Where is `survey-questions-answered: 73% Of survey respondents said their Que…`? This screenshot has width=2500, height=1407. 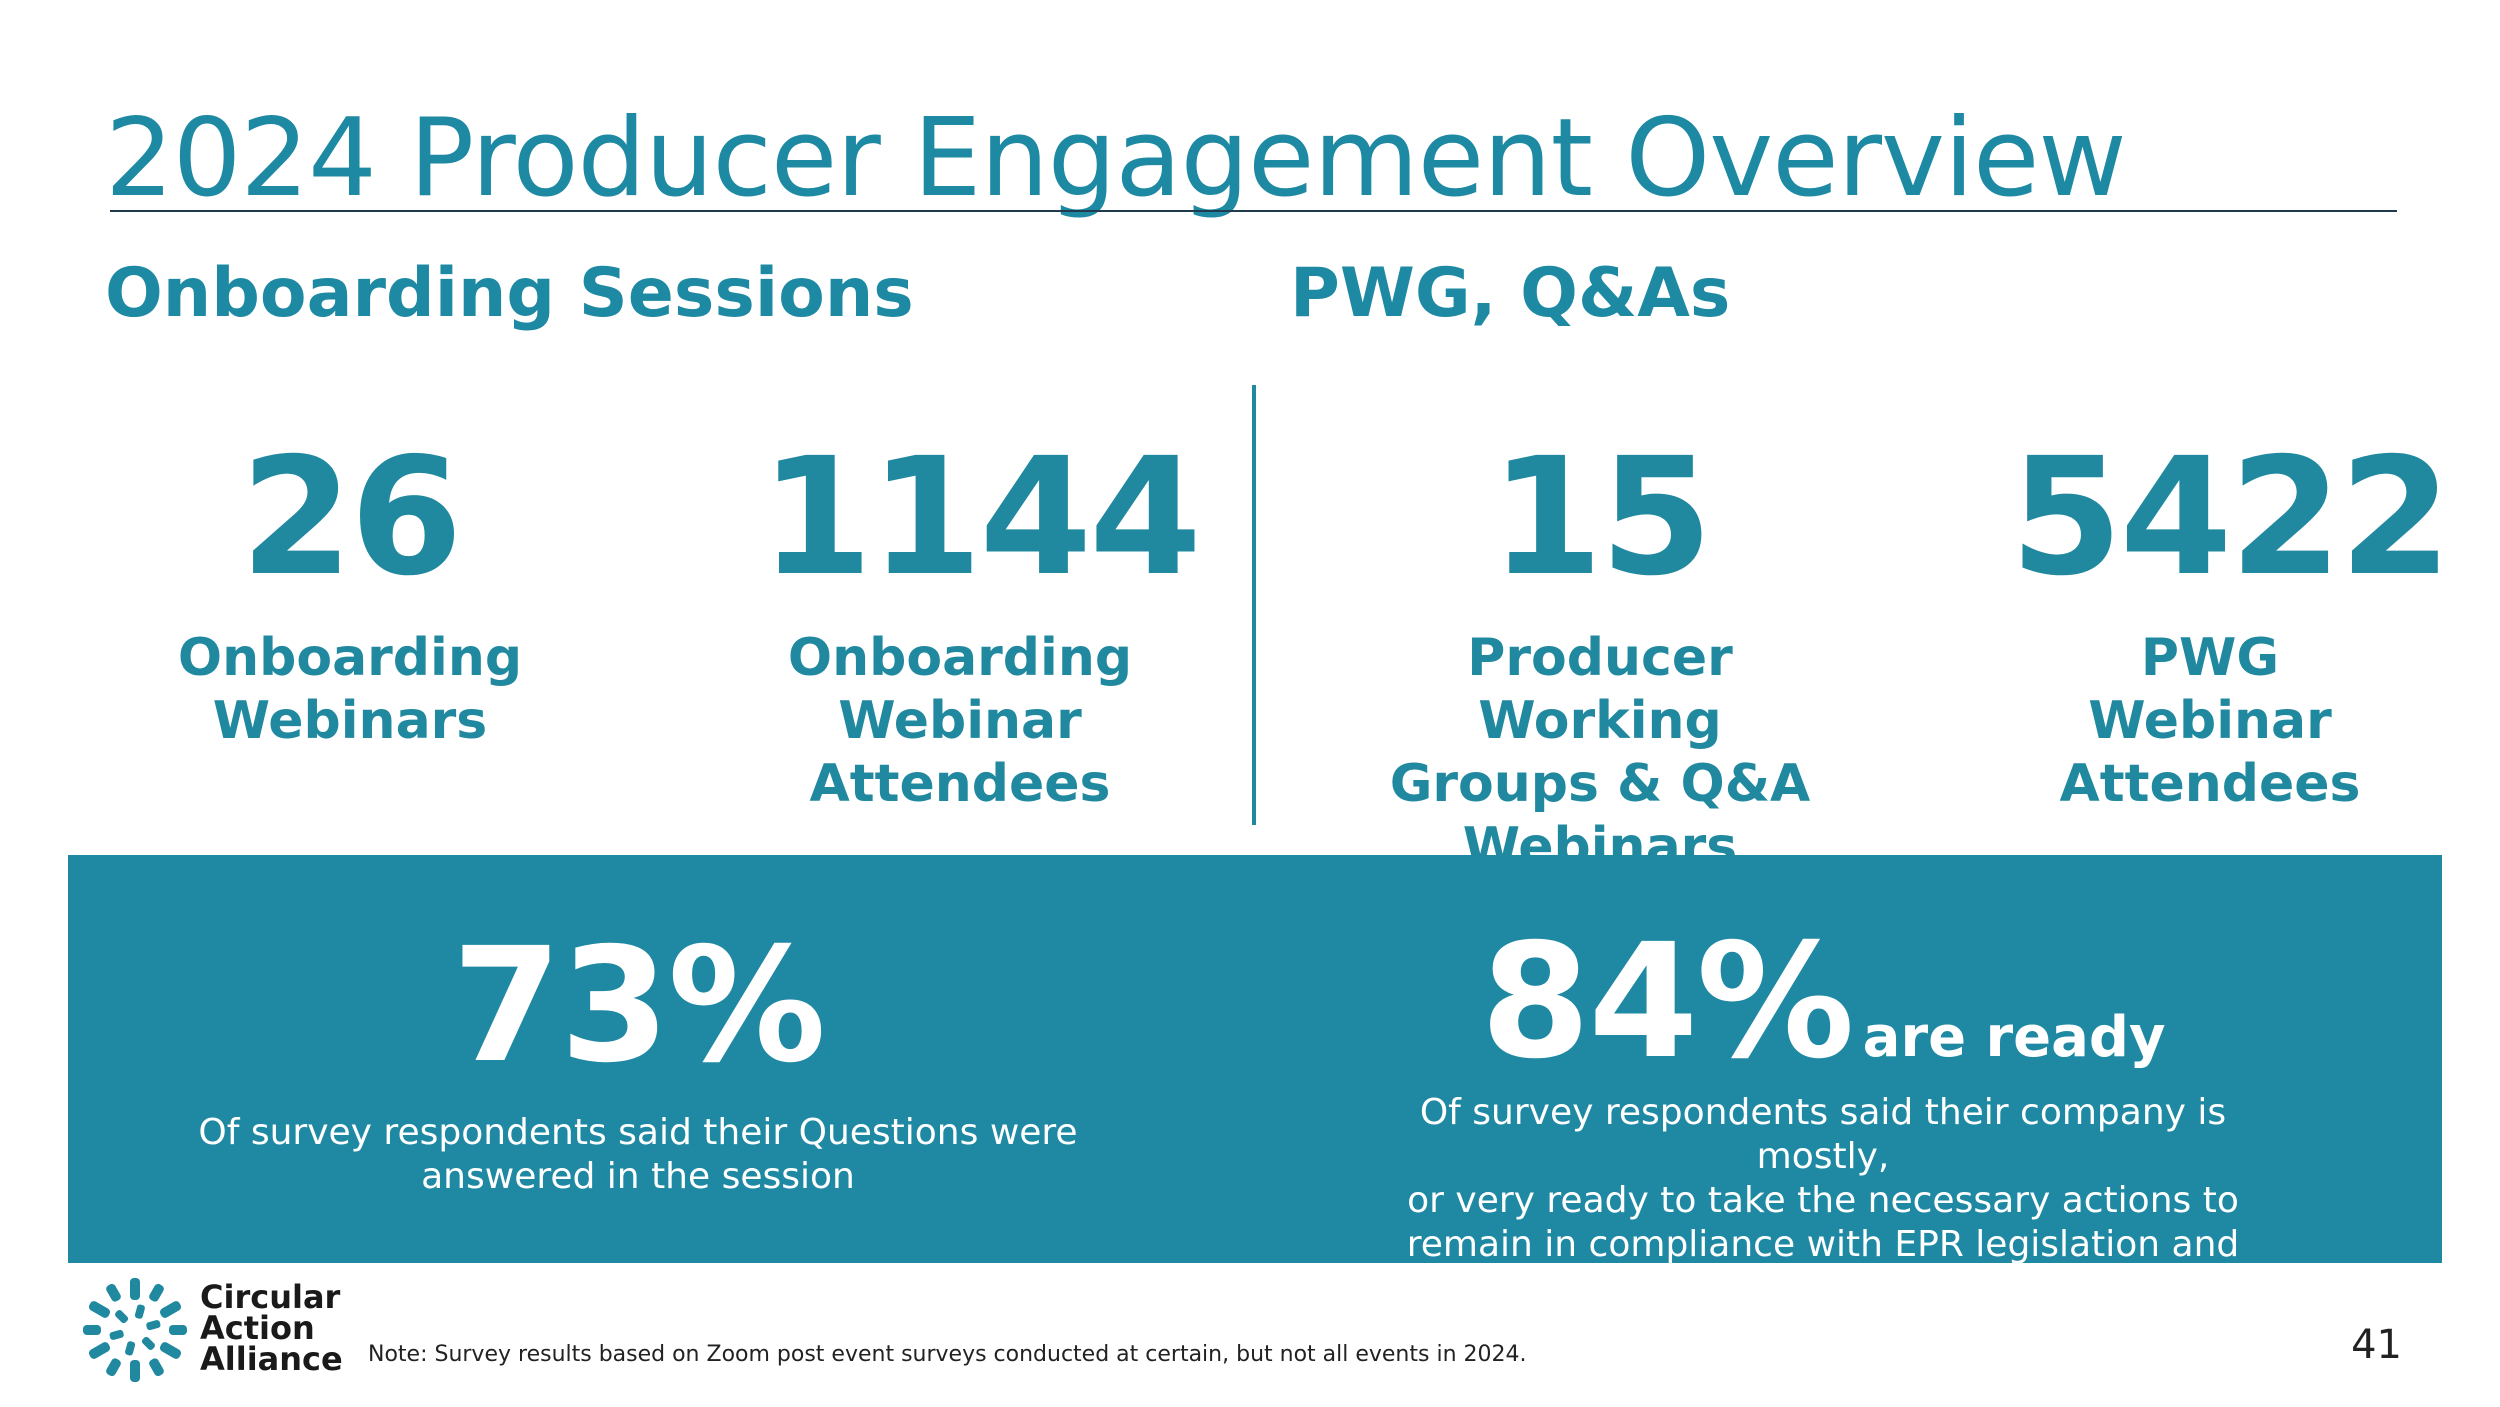
survey-questions-answered: 73% Of survey respondents said their Que… is located at coordinates (638, 1063).